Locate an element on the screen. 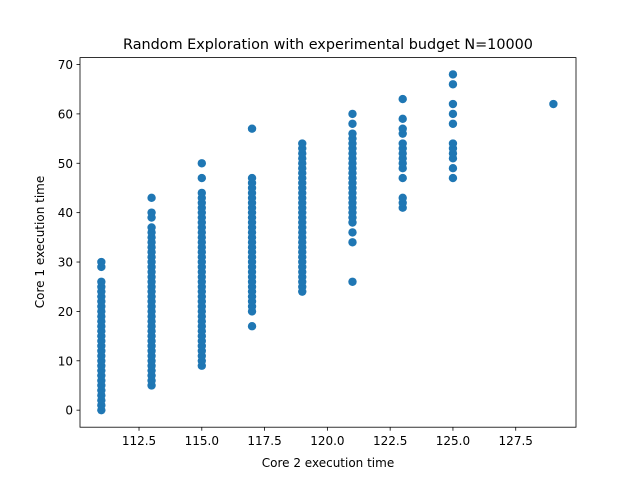 The width and height of the screenshot is (640, 480). y-tick-label: 0 is located at coordinates (69, 411).